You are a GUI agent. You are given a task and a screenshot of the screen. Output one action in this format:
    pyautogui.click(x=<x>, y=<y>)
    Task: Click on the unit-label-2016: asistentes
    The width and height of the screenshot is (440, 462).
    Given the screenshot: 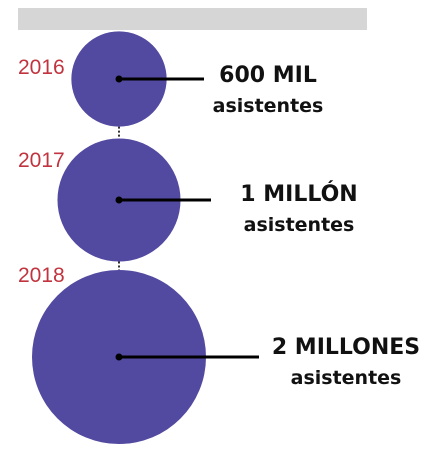 What is the action you would take?
    pyautogui.click(x=268, y=106)
    